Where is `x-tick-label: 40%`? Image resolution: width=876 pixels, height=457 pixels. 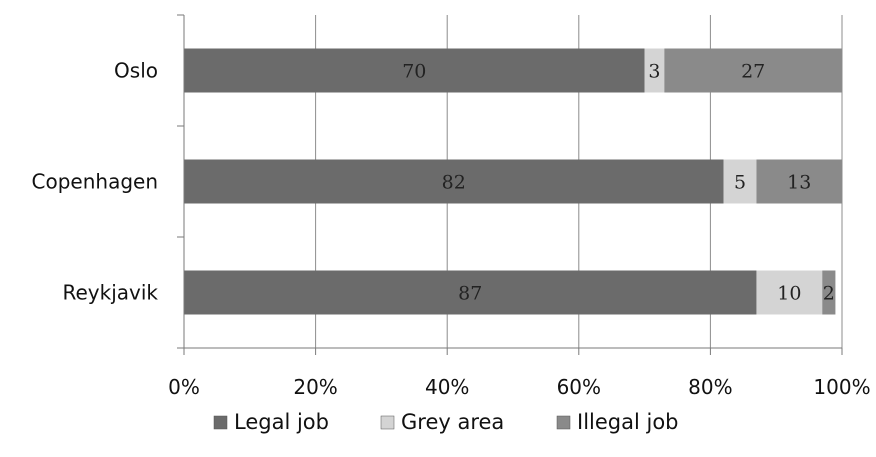 x-tick-label: 40% is located at coordinates (447, 387).